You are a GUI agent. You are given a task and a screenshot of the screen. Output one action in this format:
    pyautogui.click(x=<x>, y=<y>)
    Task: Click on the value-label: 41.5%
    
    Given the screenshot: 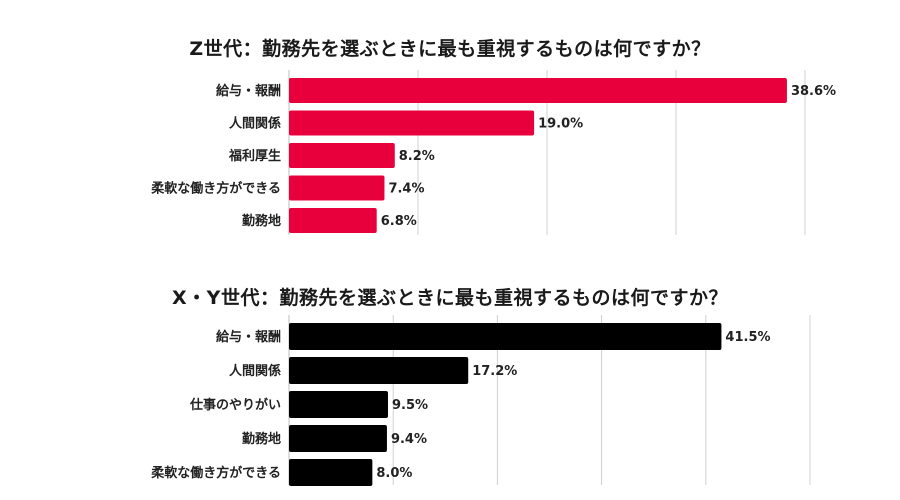 What is the action you would take?
    pyautogui.click(x=747, y=337)
    